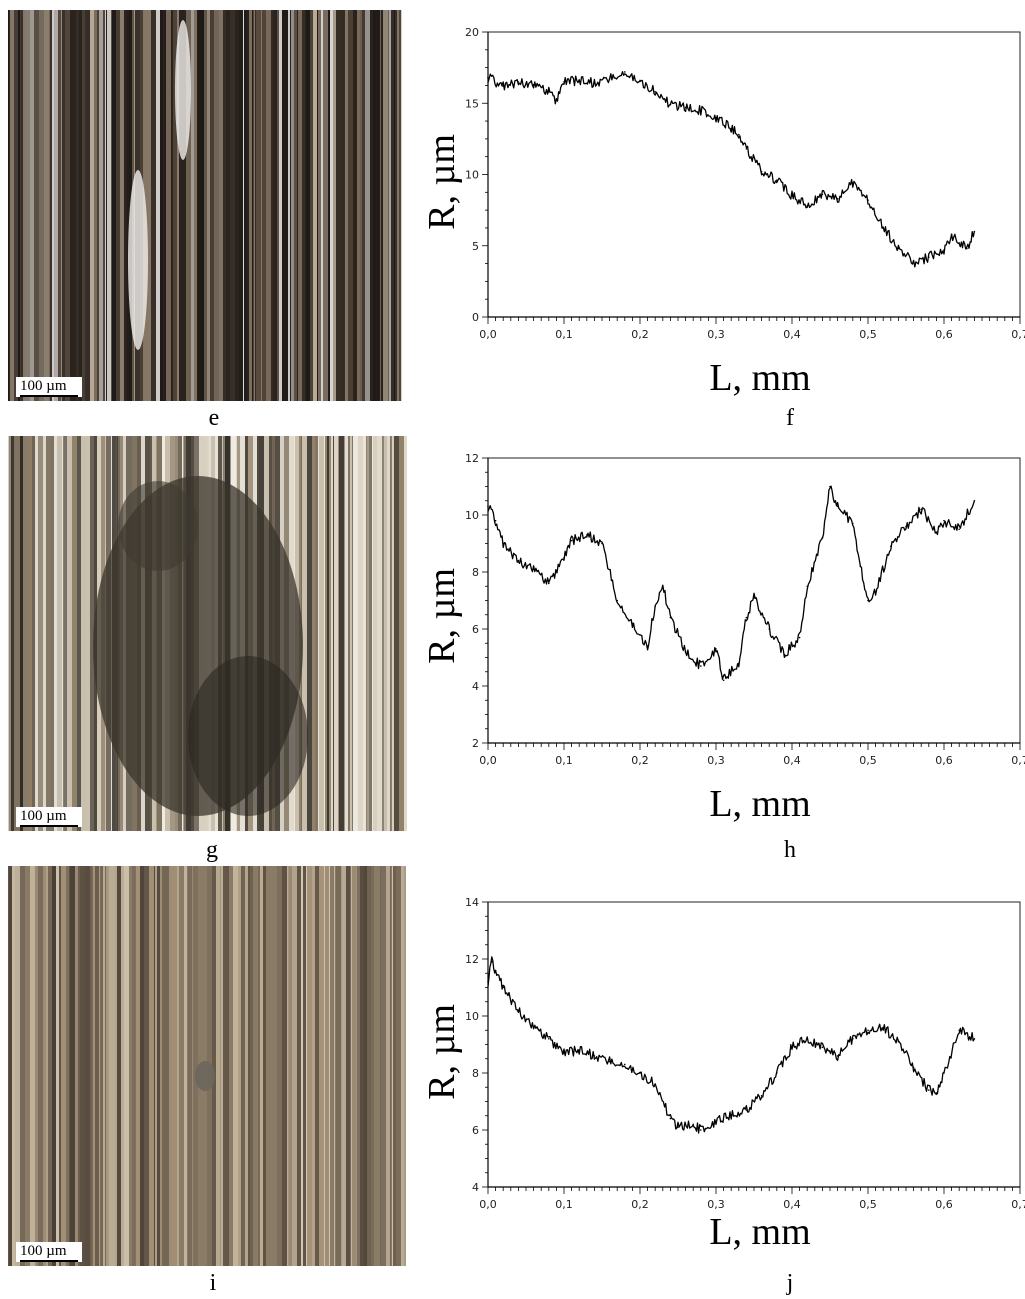 Image resolution: width=1025 pixels, height=1299 pixels. What do you see at coordinates (745, 609) in the screenshot?
I see `chart-h-plot: 0,0 0,1 0,2 0,3 0,4 0,5 0,6 0,7 2 4 6 8 10 12` at bounding box center [745, 609].